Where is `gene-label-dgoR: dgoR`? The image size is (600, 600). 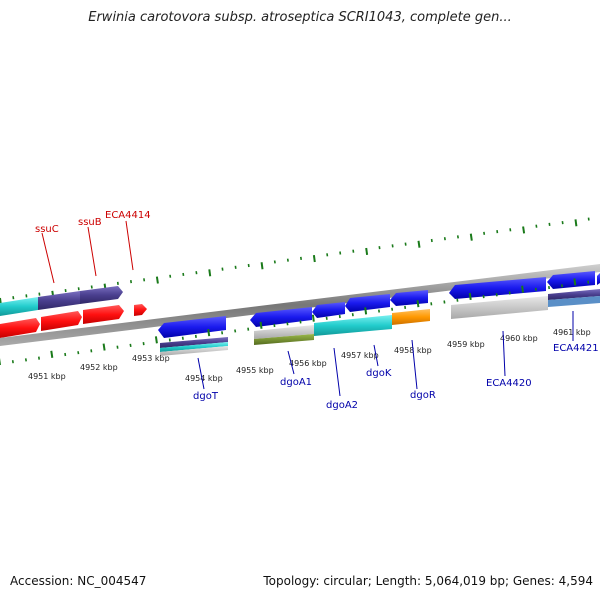 gene-label-dgoR: dgoR is located at coordinates (423, 395).